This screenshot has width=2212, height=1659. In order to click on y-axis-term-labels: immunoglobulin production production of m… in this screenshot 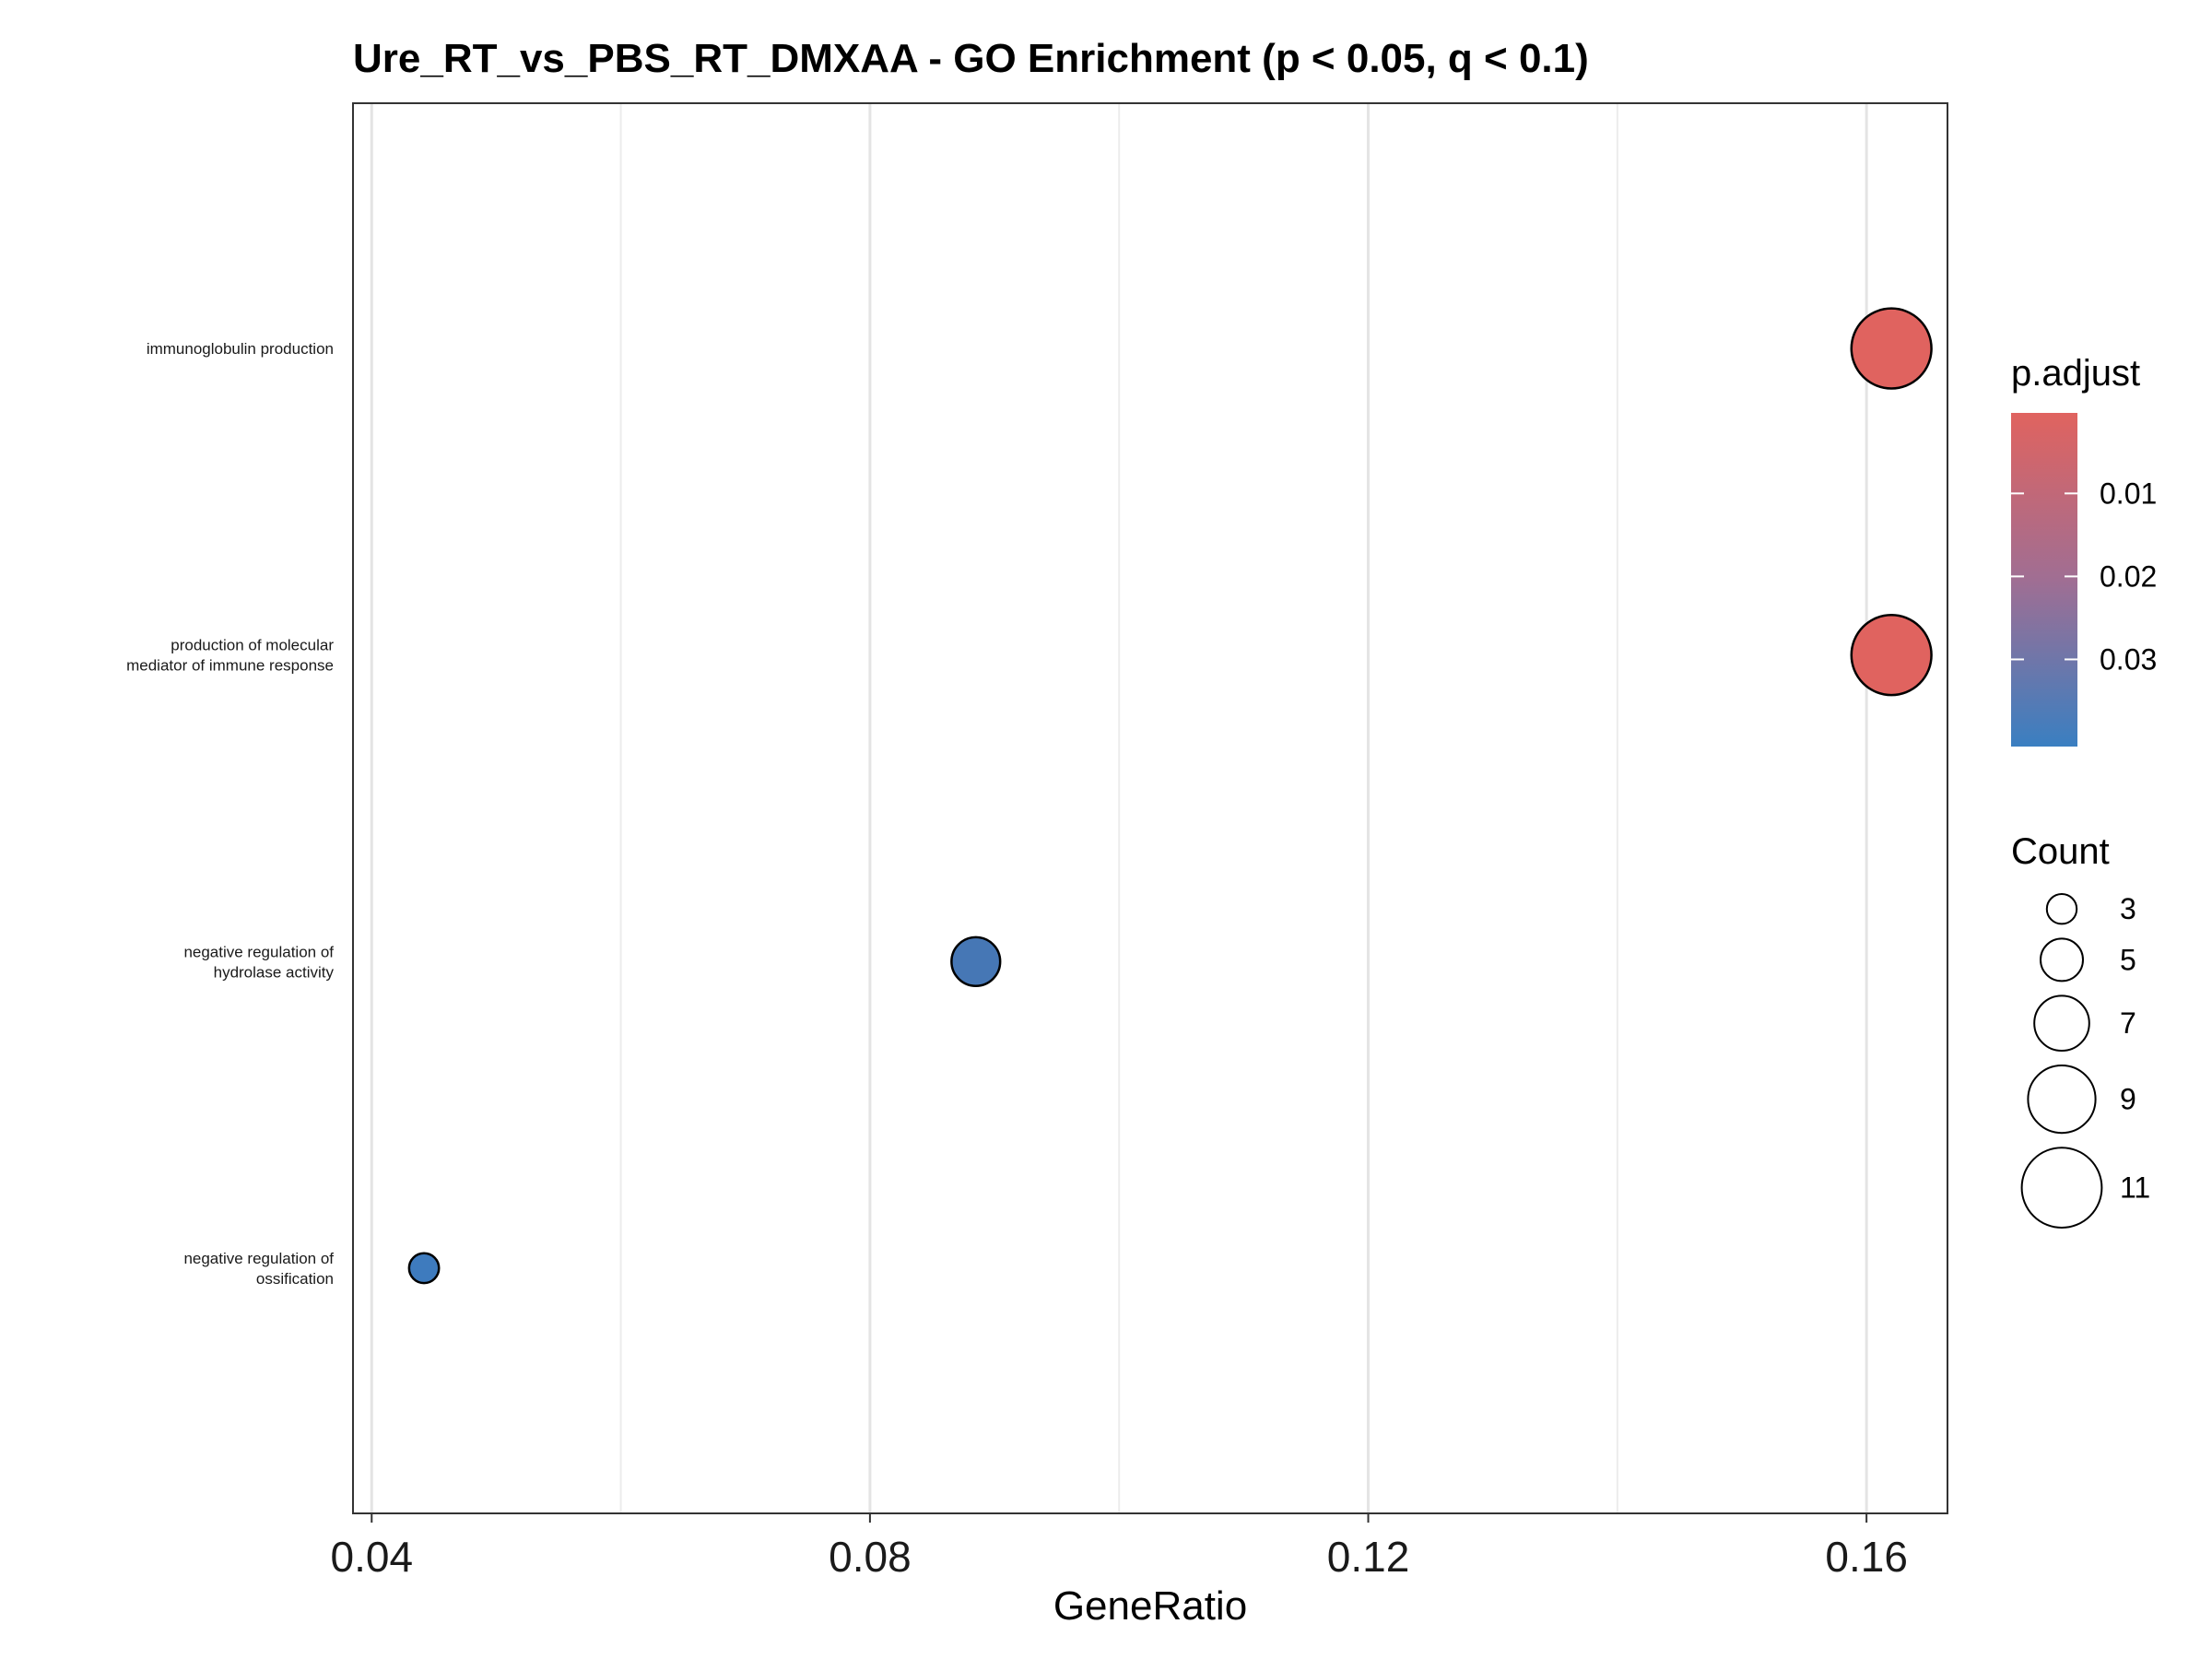, I will do `click(230, 814)`.